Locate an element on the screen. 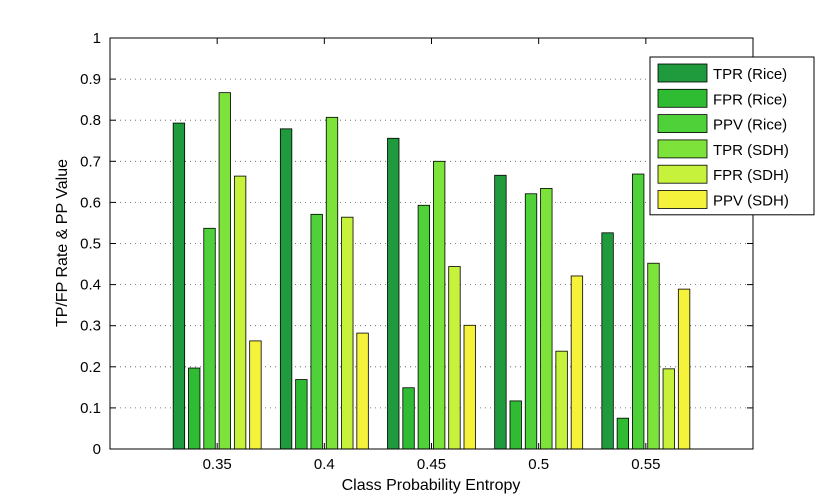 The image size is (830, 504). bar-tpr-rice-0.4 is located at coordinates (286, 289).